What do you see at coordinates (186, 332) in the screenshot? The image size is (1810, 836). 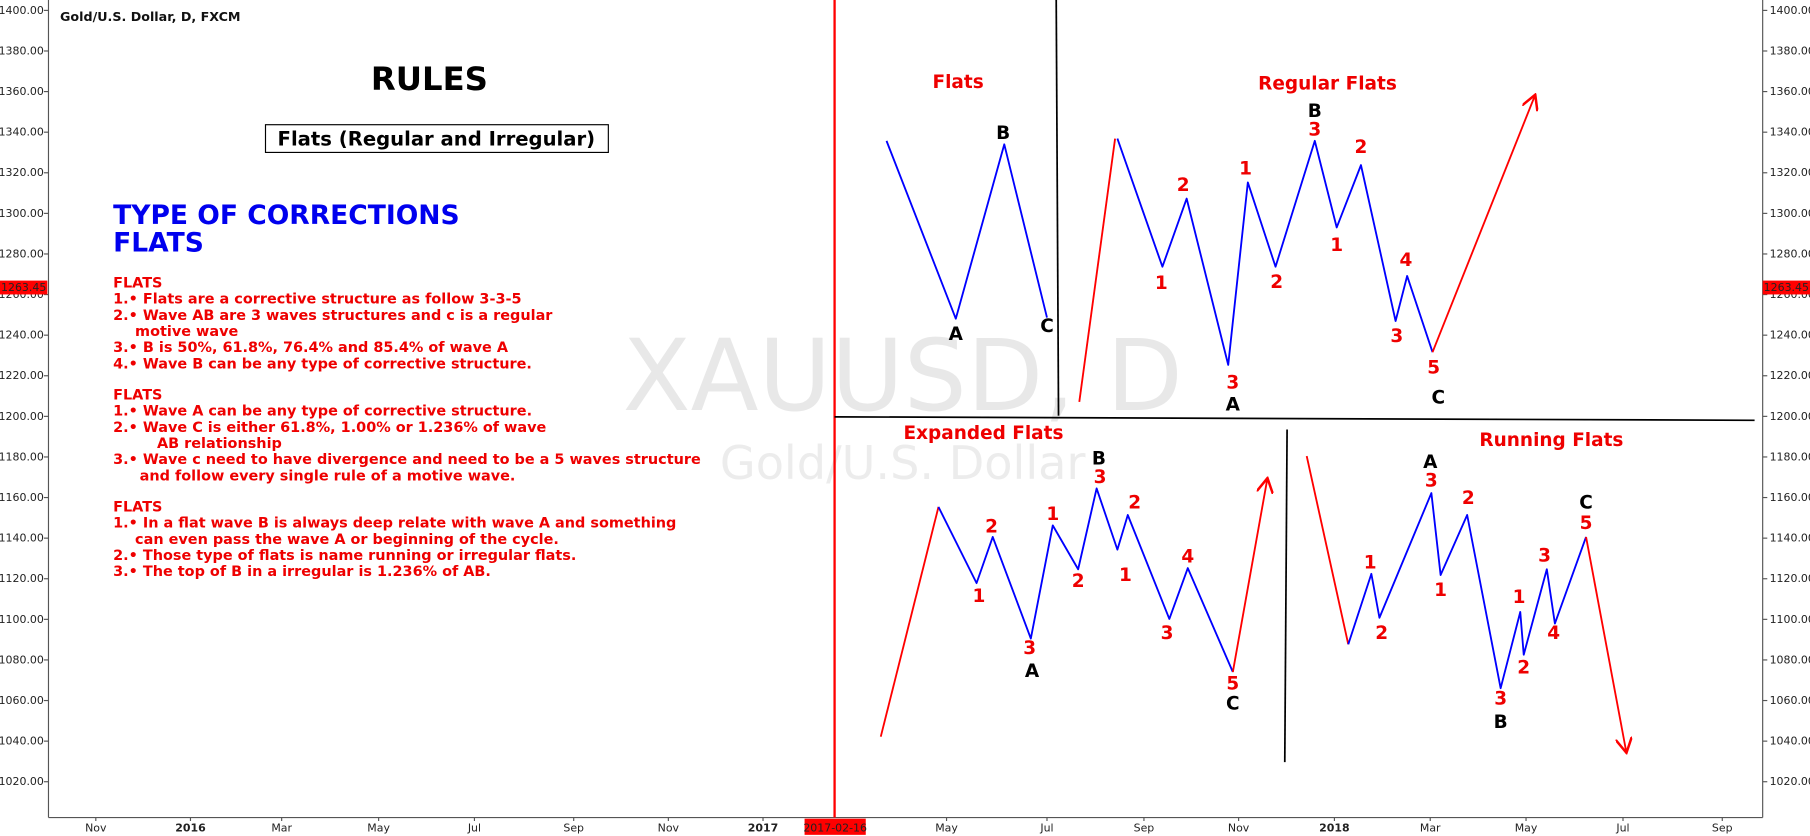 I see `rule-line: motive wave` at bounding box center [186, 332].